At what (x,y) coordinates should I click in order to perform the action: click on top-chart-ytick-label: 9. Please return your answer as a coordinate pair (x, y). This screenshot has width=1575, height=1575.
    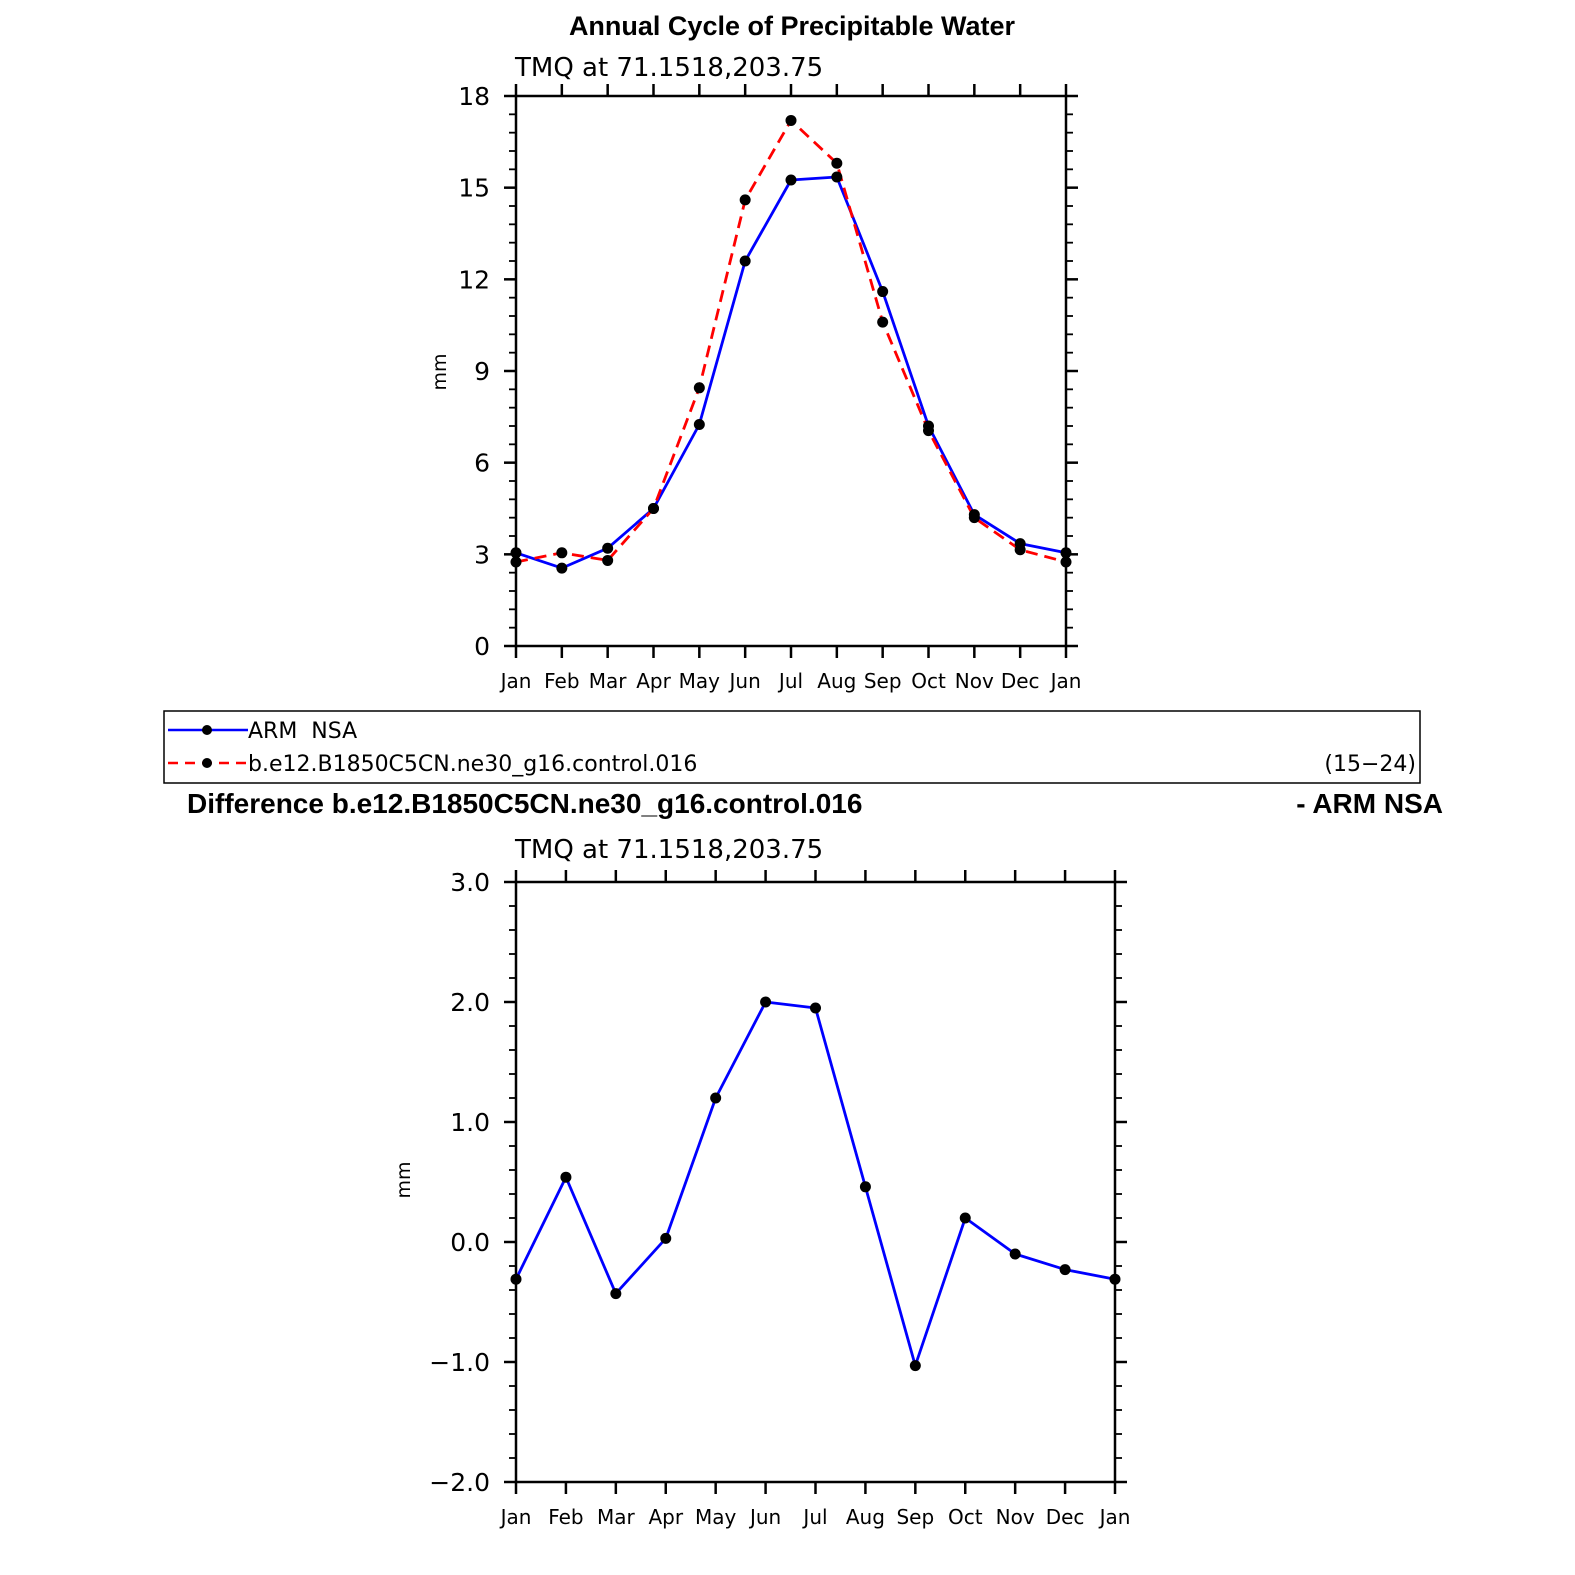
    Looking at the image, I should click on (482, 371).